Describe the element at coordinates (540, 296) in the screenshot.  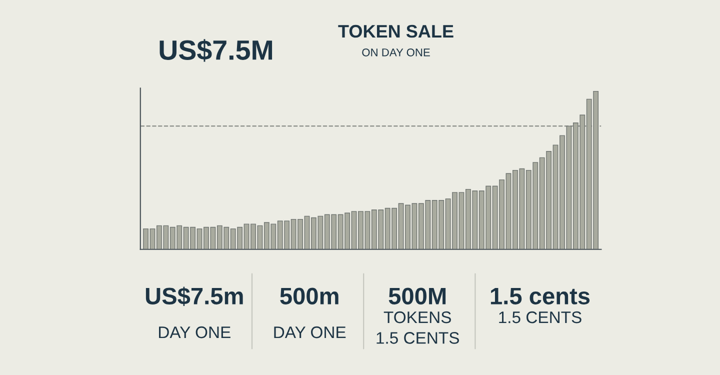
I see `text: 1.5 cents` at that location.